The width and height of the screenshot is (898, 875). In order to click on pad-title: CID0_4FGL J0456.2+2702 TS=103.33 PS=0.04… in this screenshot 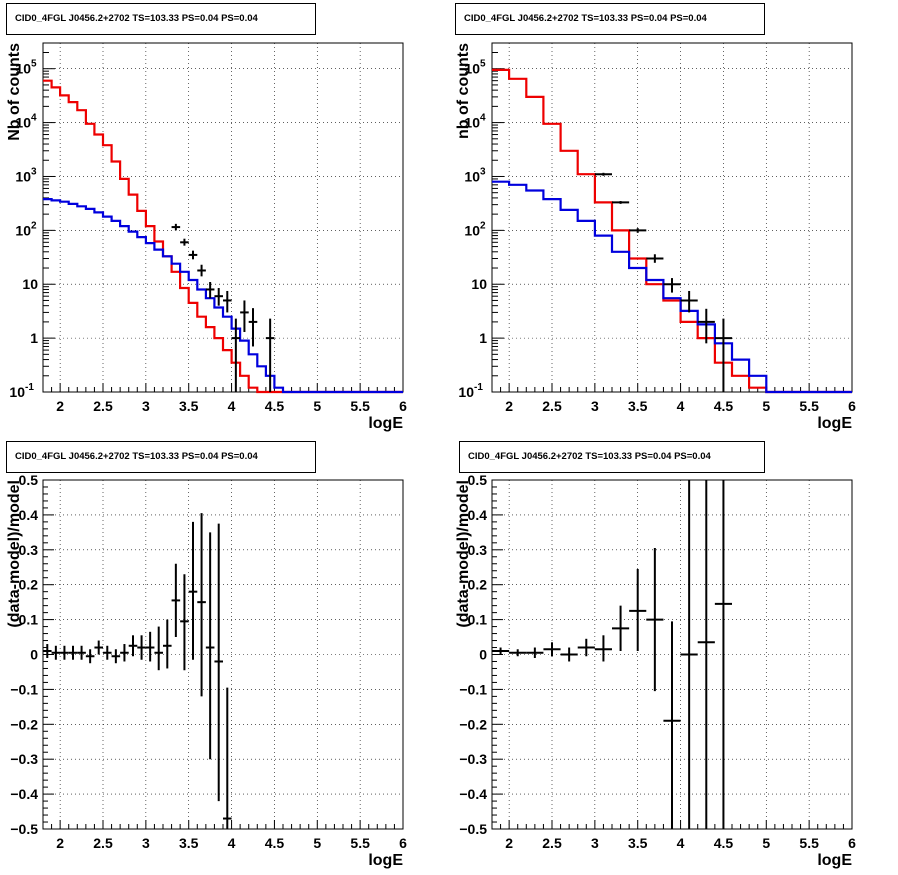, I will do `click(161, 19)`.